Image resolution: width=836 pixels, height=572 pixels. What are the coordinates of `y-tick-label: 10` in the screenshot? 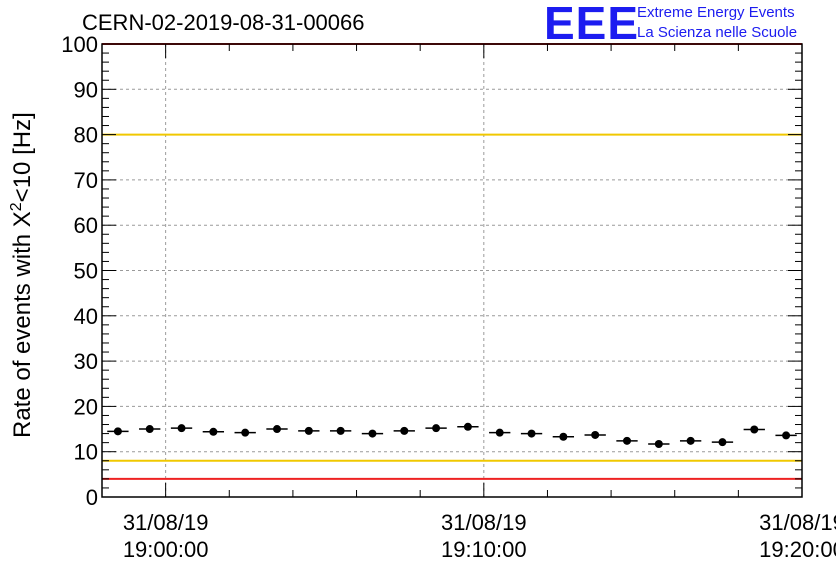 It's located at (86, 452).